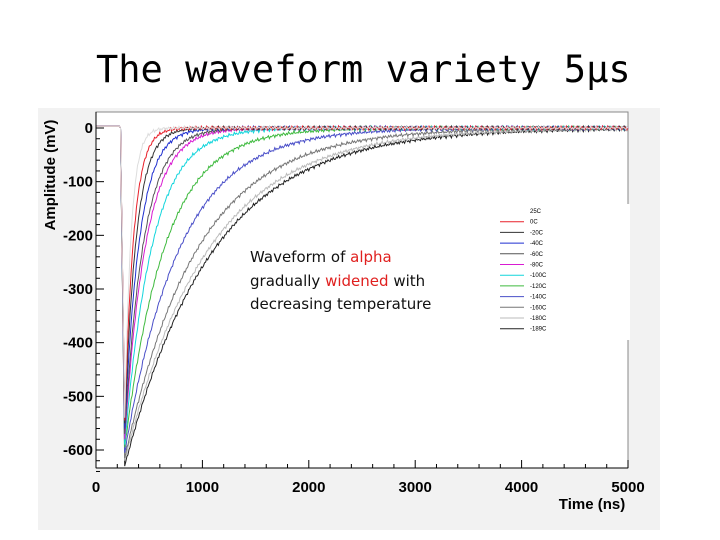 Image resolution: width=720 pixels, height=540 pixels. What do you see at coordinates (363, 69) in the screenshot?
I see `slide-title: The waveform variety 5μs` at bounding box center [363, 69].